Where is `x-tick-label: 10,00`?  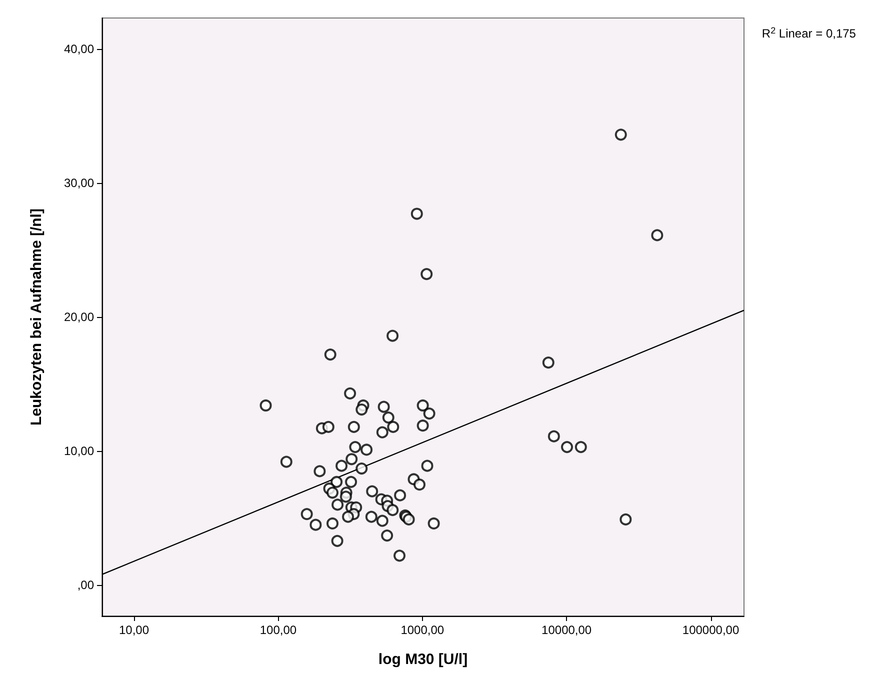
x-tick-label: 10,00 is located at coordinates (134, 630).